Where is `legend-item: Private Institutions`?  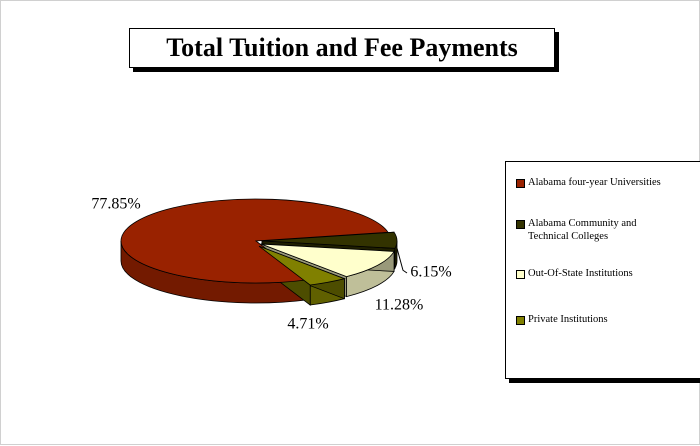
legend-item: Private Institutions is located at coordinates (607, 319).